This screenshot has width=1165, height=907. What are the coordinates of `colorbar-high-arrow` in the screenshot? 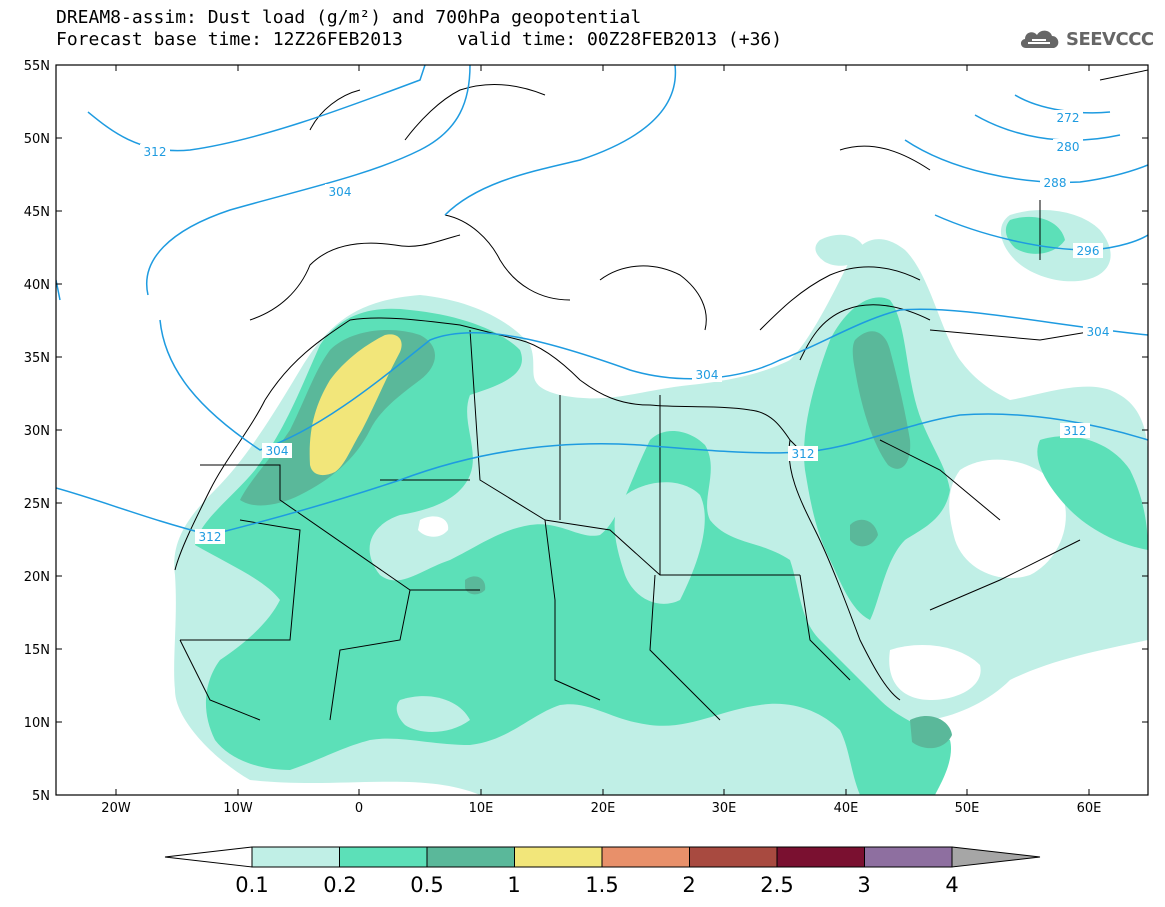 It's located at (996, 857).